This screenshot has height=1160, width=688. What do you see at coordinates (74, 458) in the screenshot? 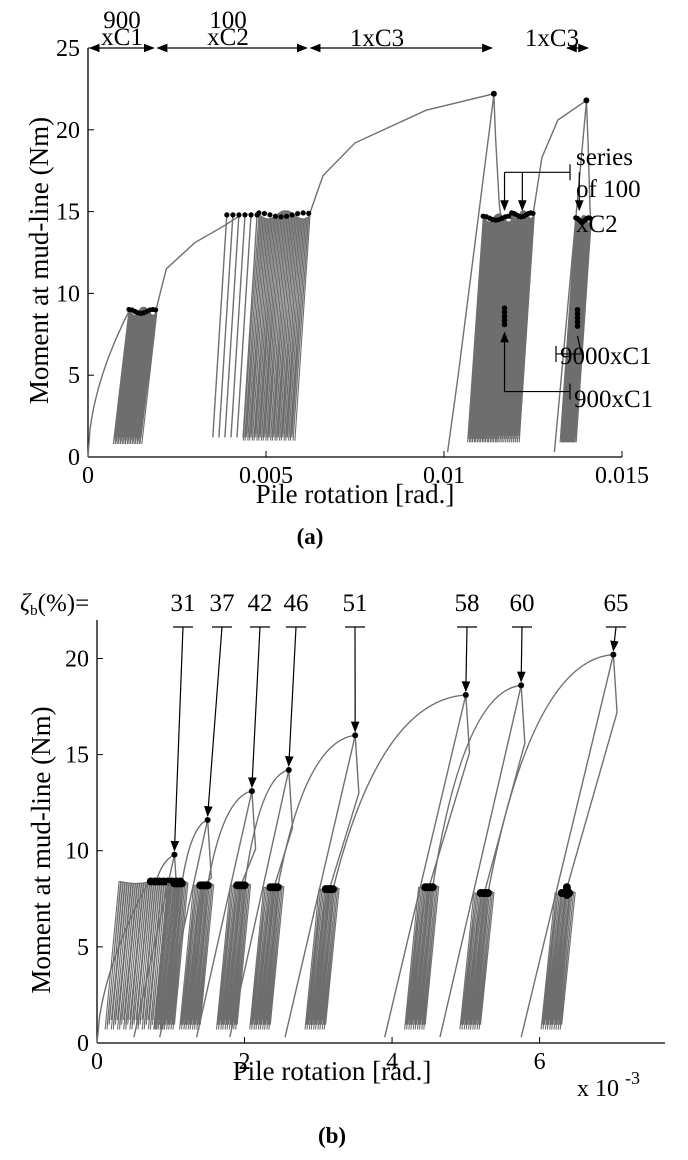
I see `y-tick-label: 0` at bounding box center [74, 458].